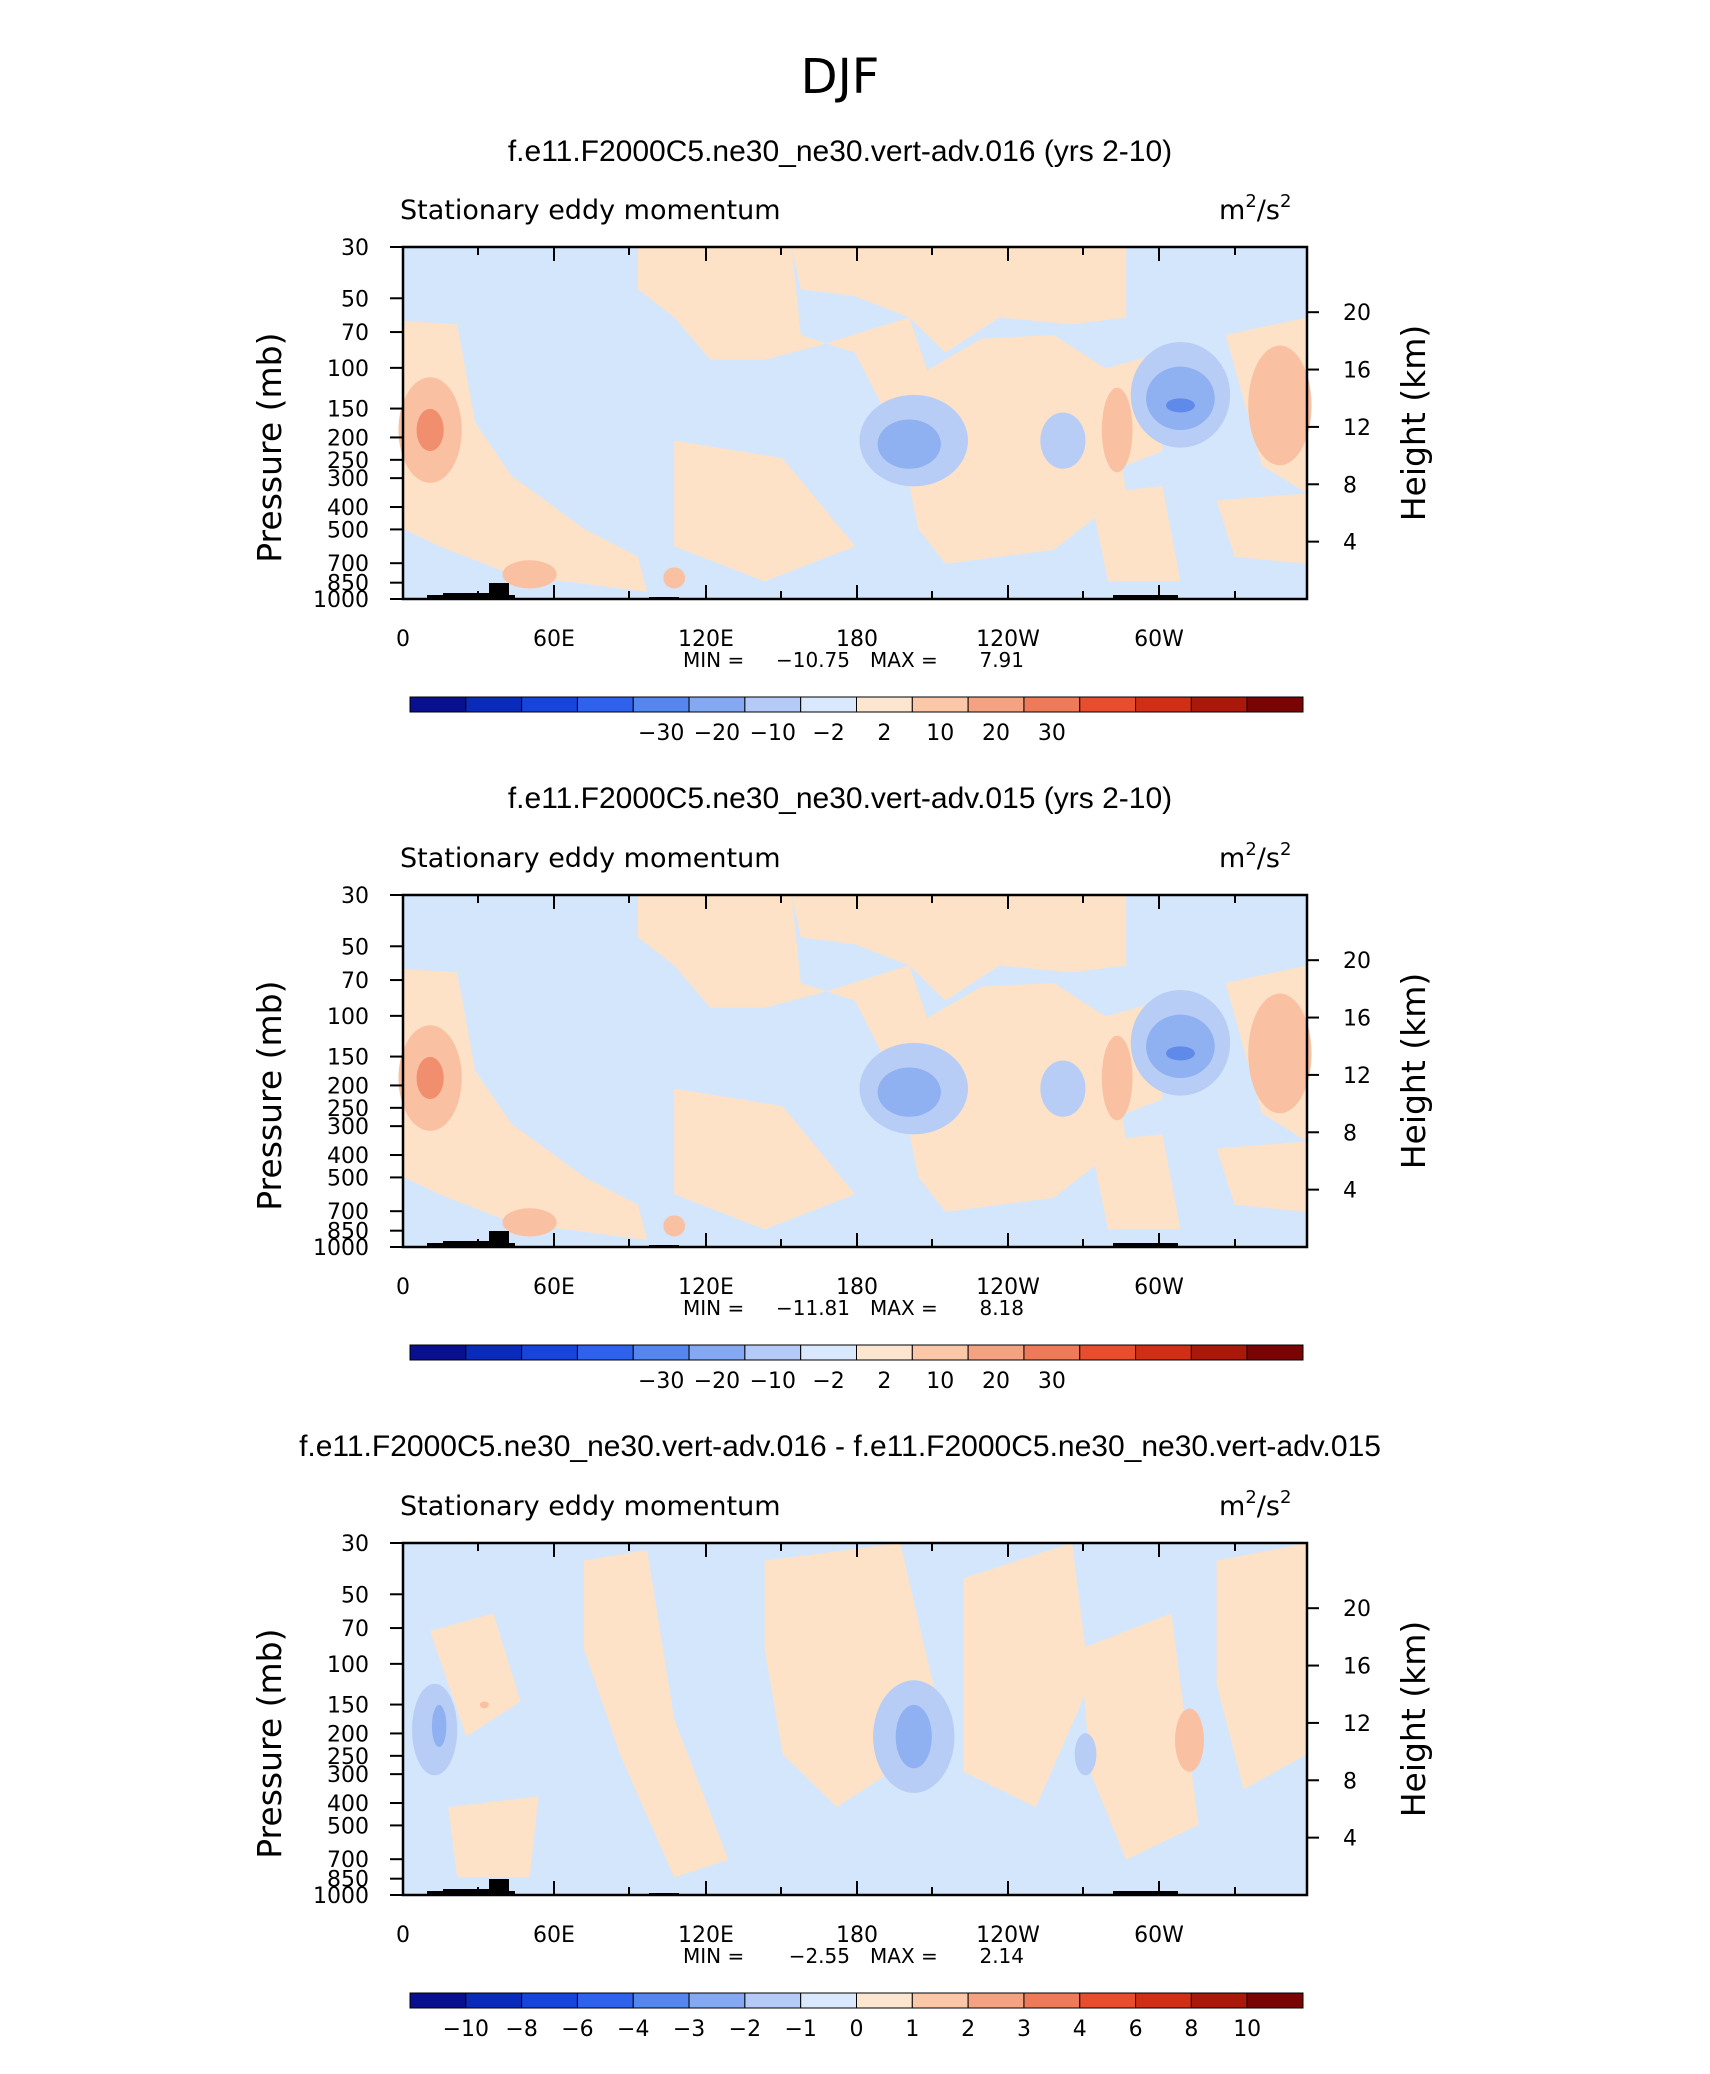 This screenshot has height=2074, width=1710. What do you see at coordinates (633, 2029) in the screenshot?
I see `colorbar-tick-label: −4` at bounding box center [633, 2029].